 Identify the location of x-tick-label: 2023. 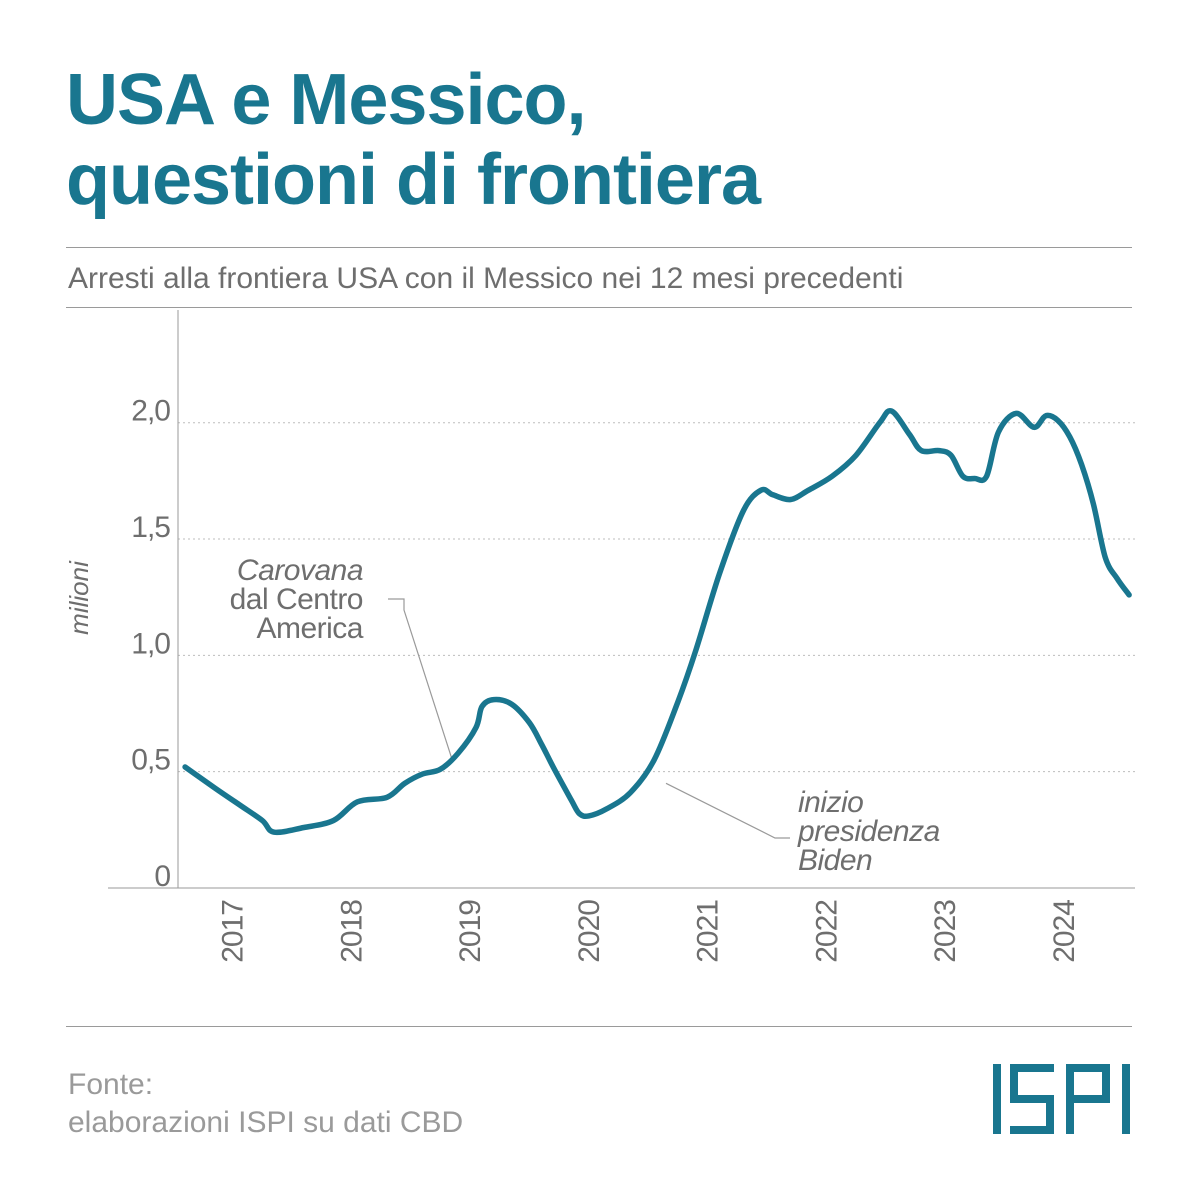
(945, 931).